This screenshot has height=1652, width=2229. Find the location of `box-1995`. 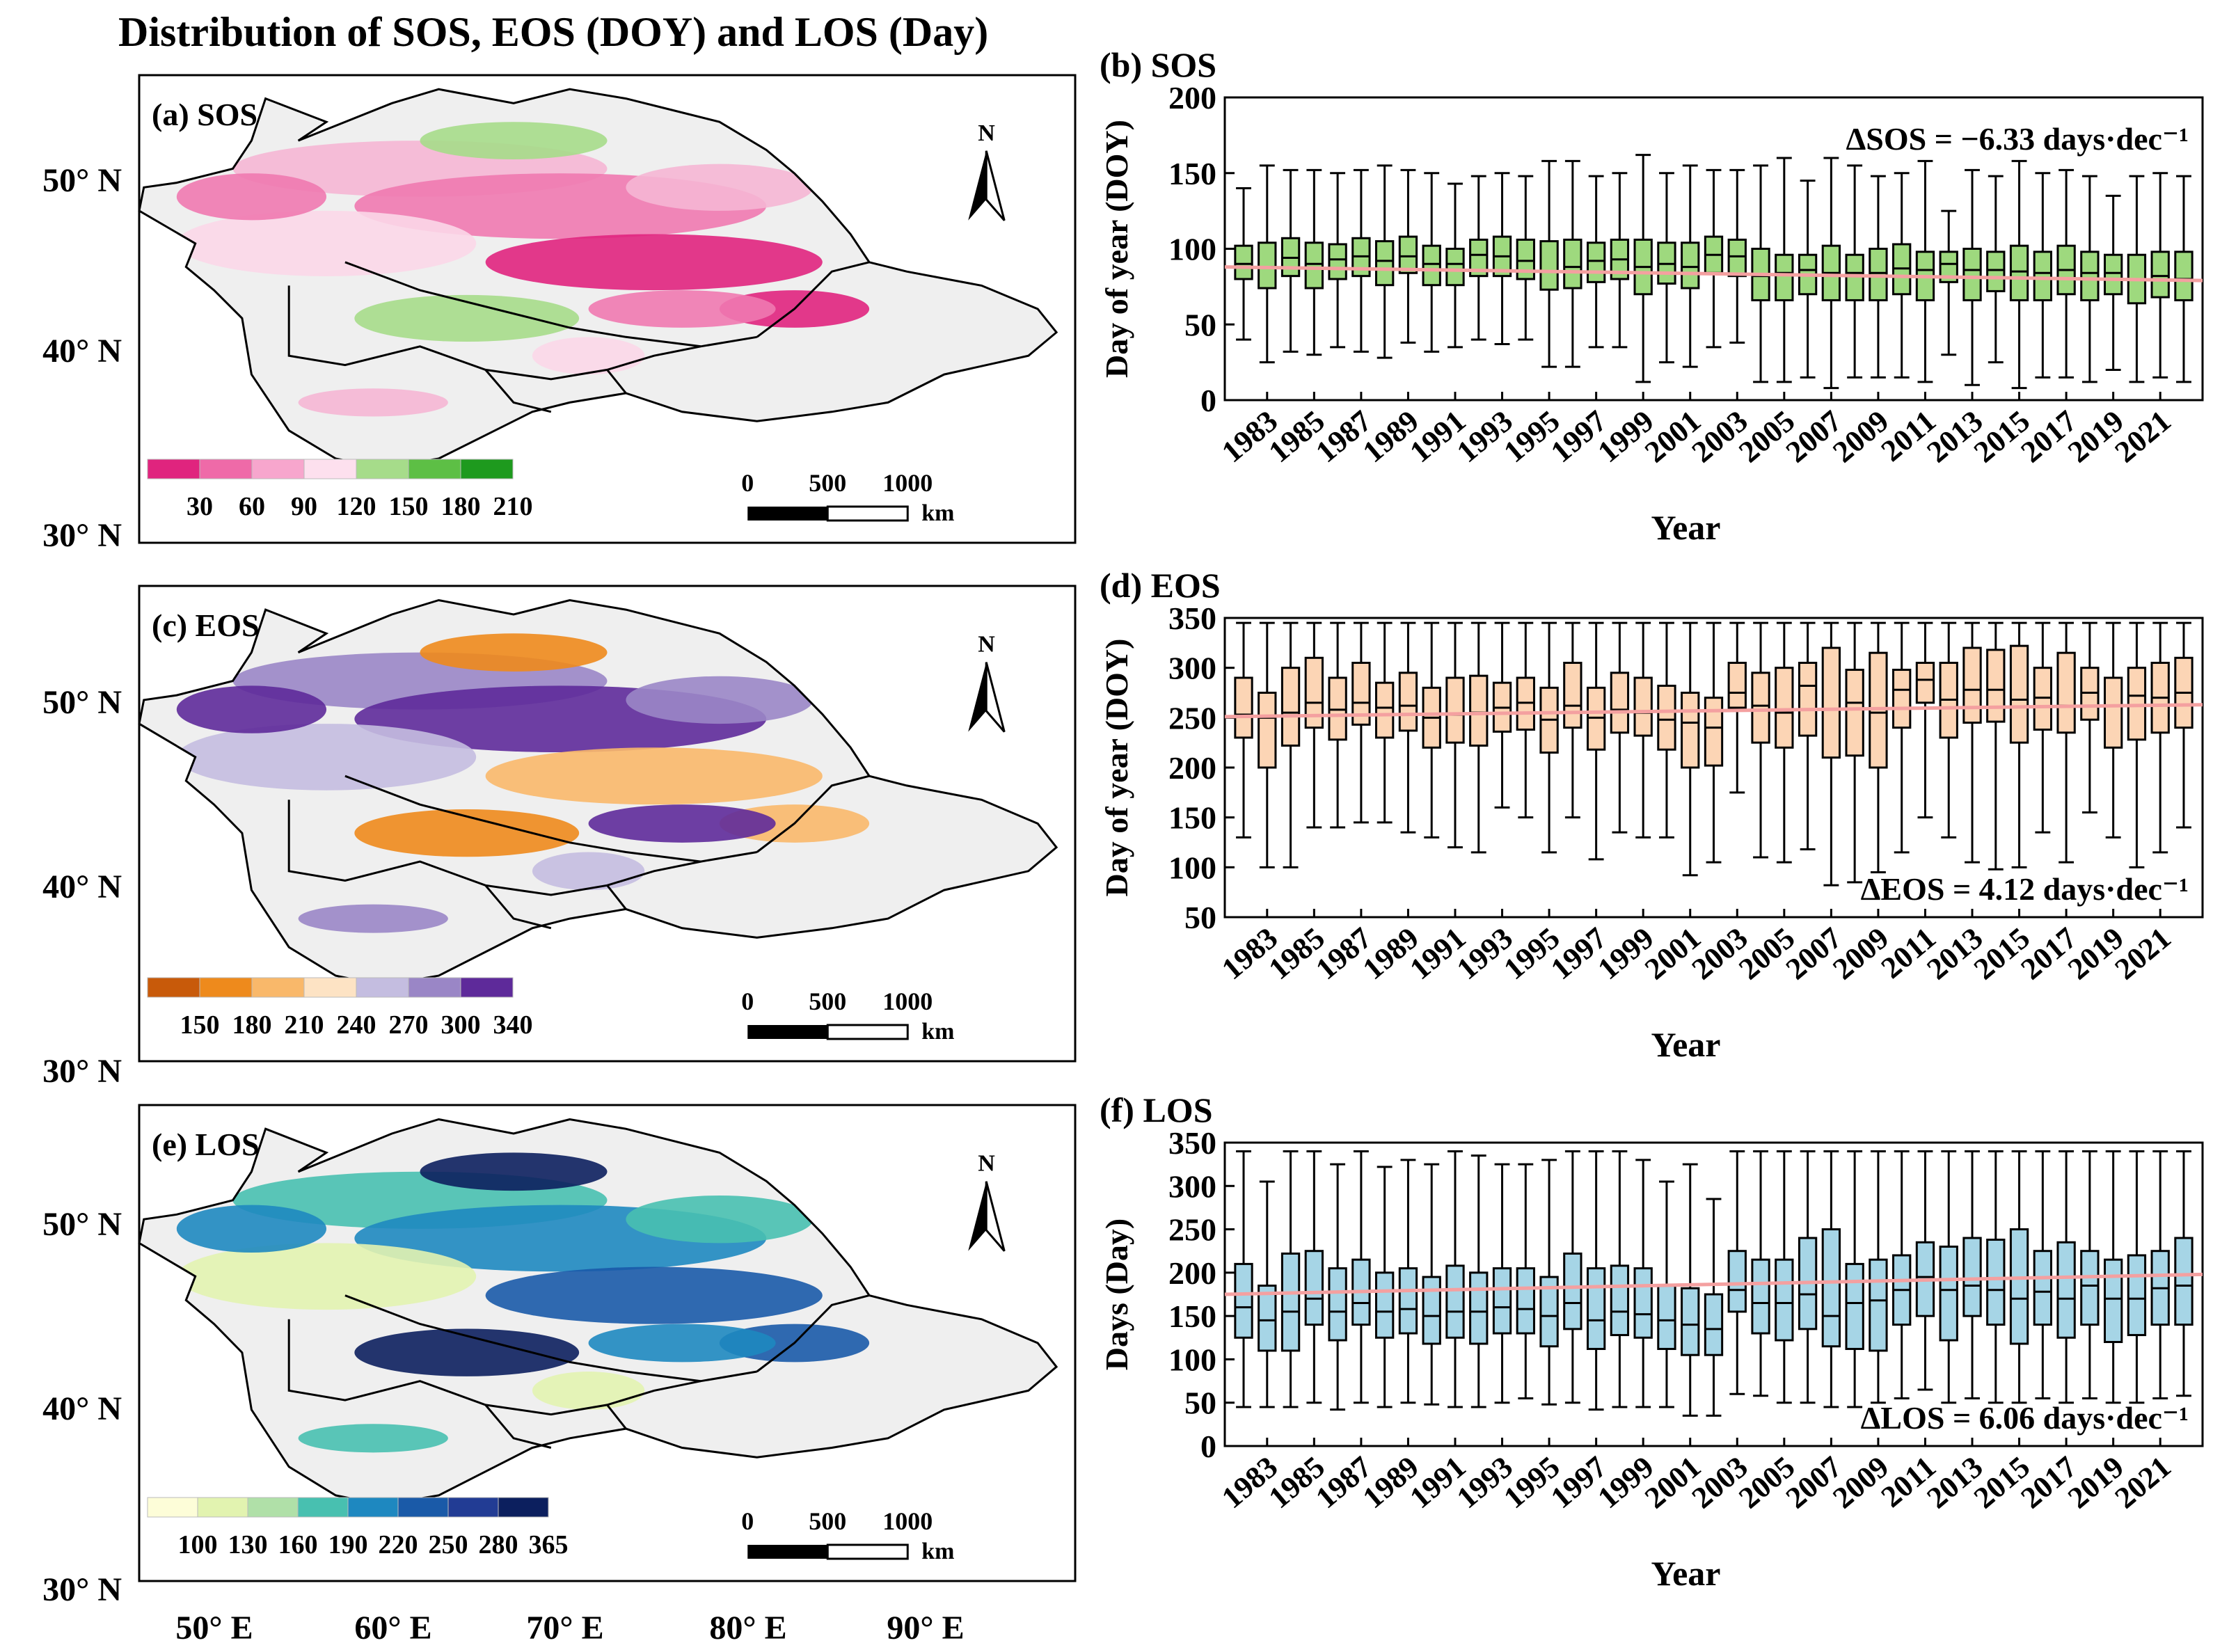

box-1995 is located at coordinates (1549, 738).